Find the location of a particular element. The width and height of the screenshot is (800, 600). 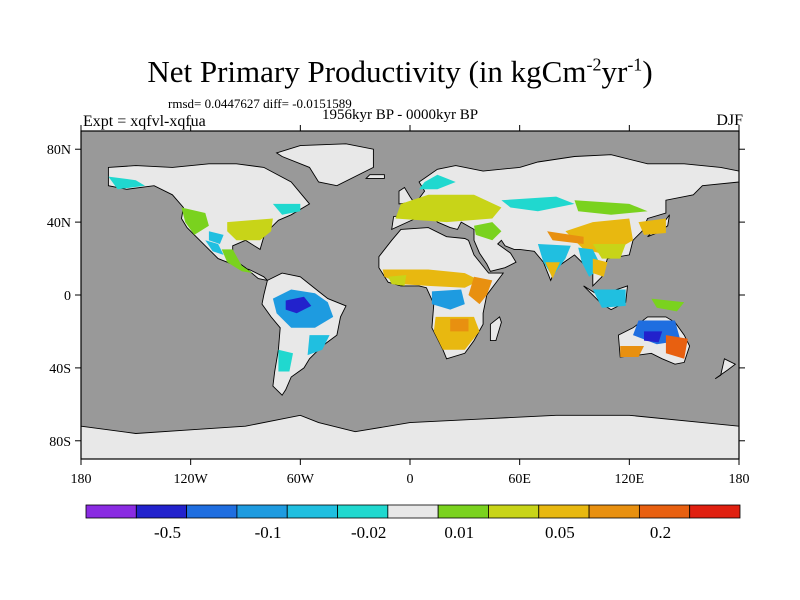

region-india is located at coordinates (554, 260).